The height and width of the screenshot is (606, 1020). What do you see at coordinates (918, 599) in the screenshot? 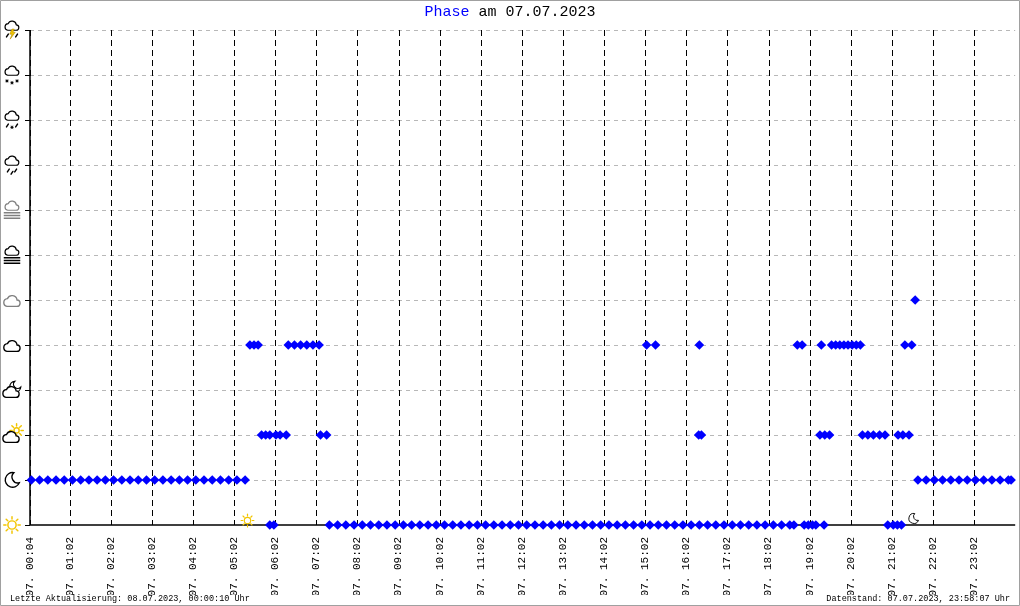
I see `text: Datenstand: 07.07.2023, 23:58:07 Uhr` at bounding box center [918, 599].